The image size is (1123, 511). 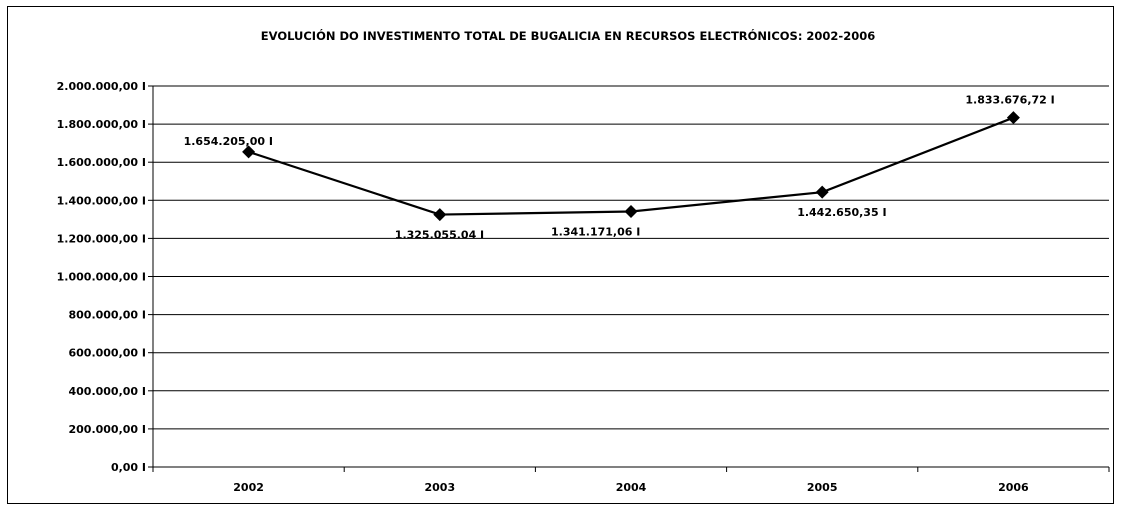 What do you see at coordinates (1009, 100) in the screenshot?
I see `data-label: 1.833.676,72 I` at bounding box center [1009, 100].